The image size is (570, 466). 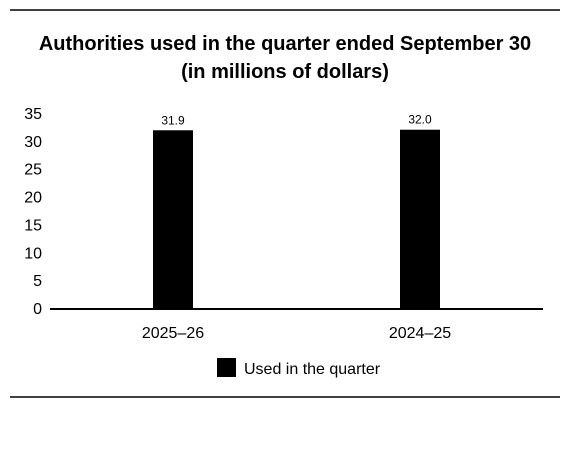 What do you see at coordinates (37, 281) in the screenshot?
I see `y-tick-label: 5` at bounding box center [37, 281].